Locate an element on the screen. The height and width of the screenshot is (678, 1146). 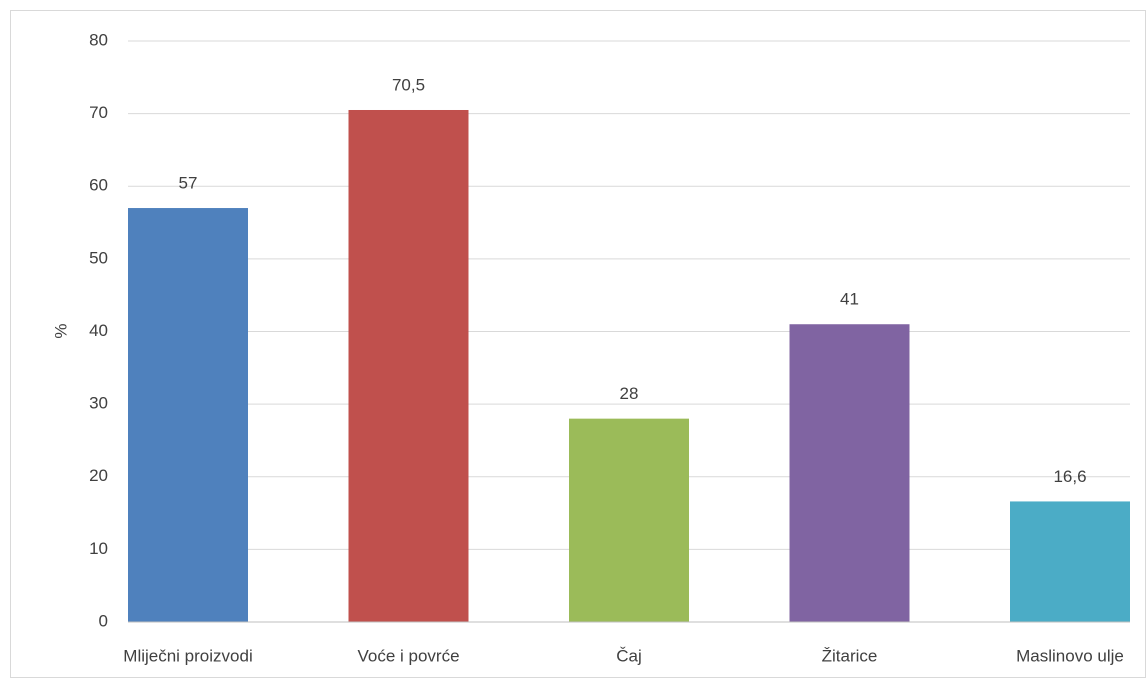
y-tick-label: 40 is located at coordinates (98, 330).